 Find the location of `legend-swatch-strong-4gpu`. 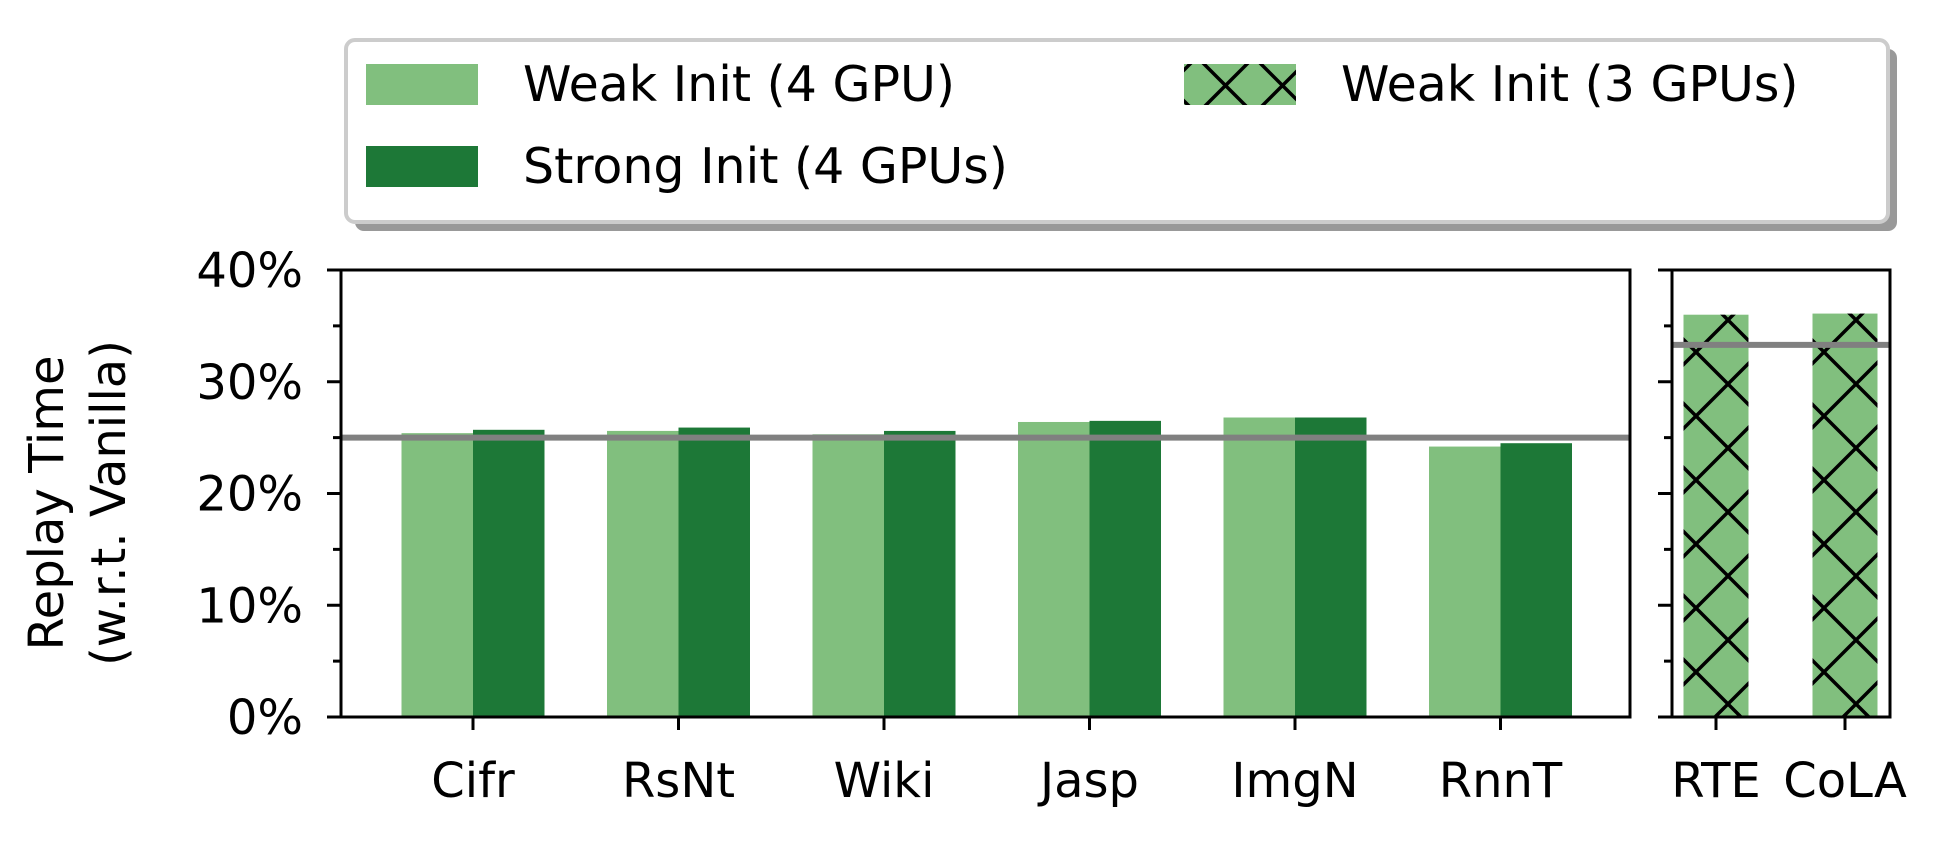

legend-swatch-strong-4gpu is located at coordinates (422, 166).